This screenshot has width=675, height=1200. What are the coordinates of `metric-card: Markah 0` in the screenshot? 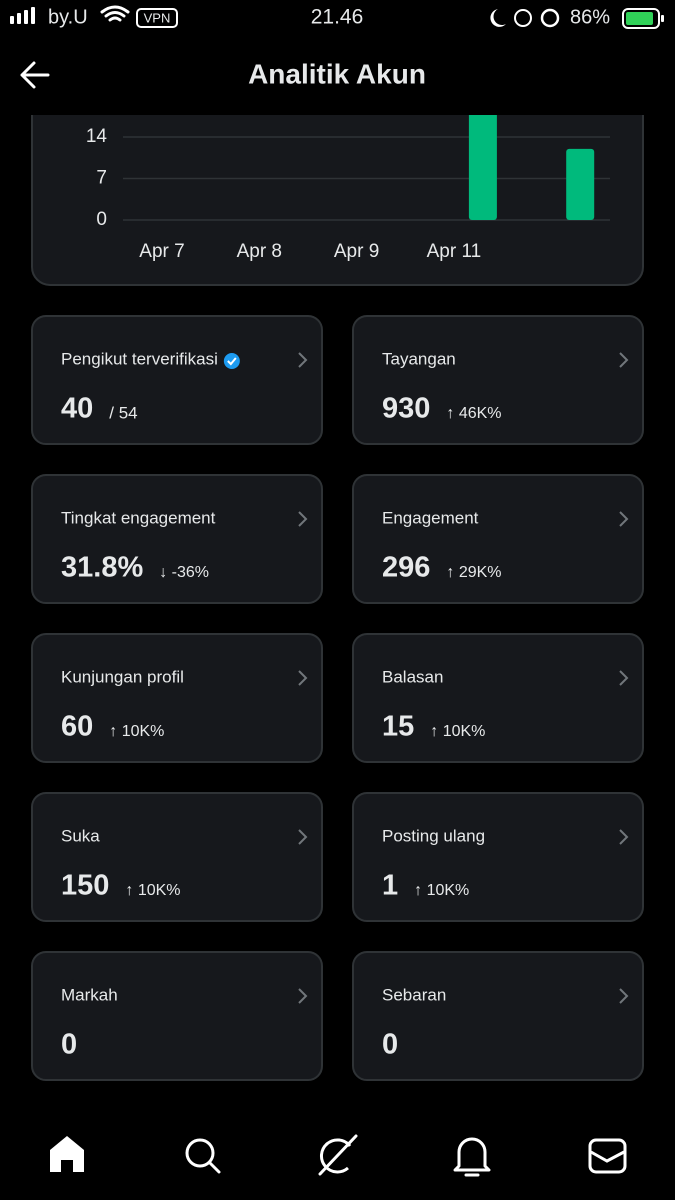 It's located at (177, 1016).